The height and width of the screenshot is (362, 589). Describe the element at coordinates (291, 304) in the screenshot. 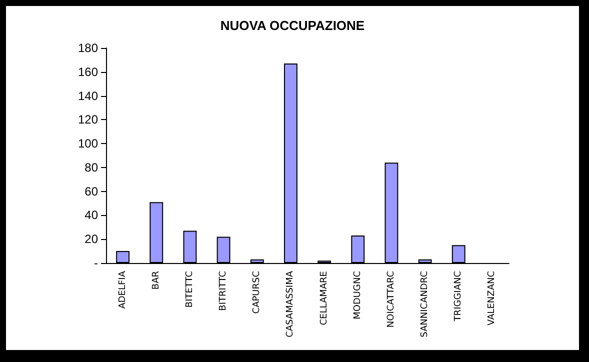

I see `x-tick-label: CASAMASSIMA` at that location.